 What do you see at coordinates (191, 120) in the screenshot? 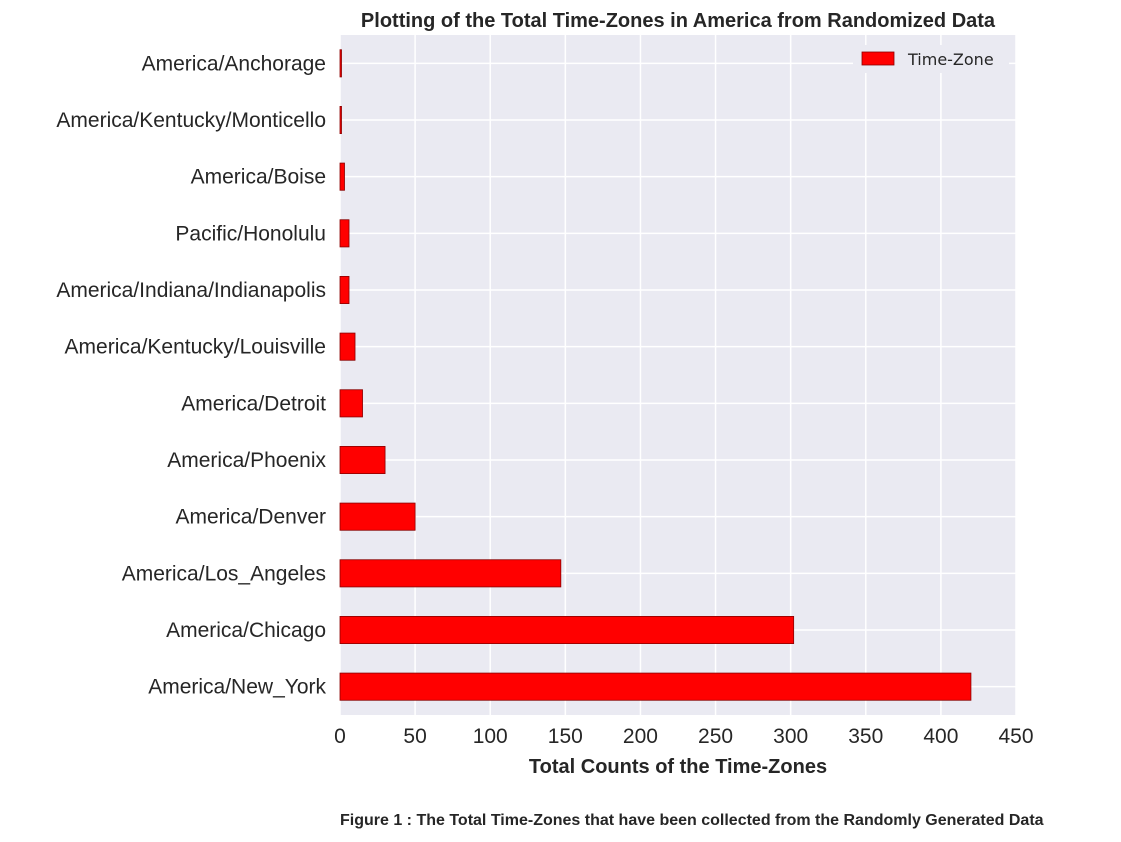
I see `y-tick-label: America/Kentucky/Monticello` at bounding box center [191, 120].